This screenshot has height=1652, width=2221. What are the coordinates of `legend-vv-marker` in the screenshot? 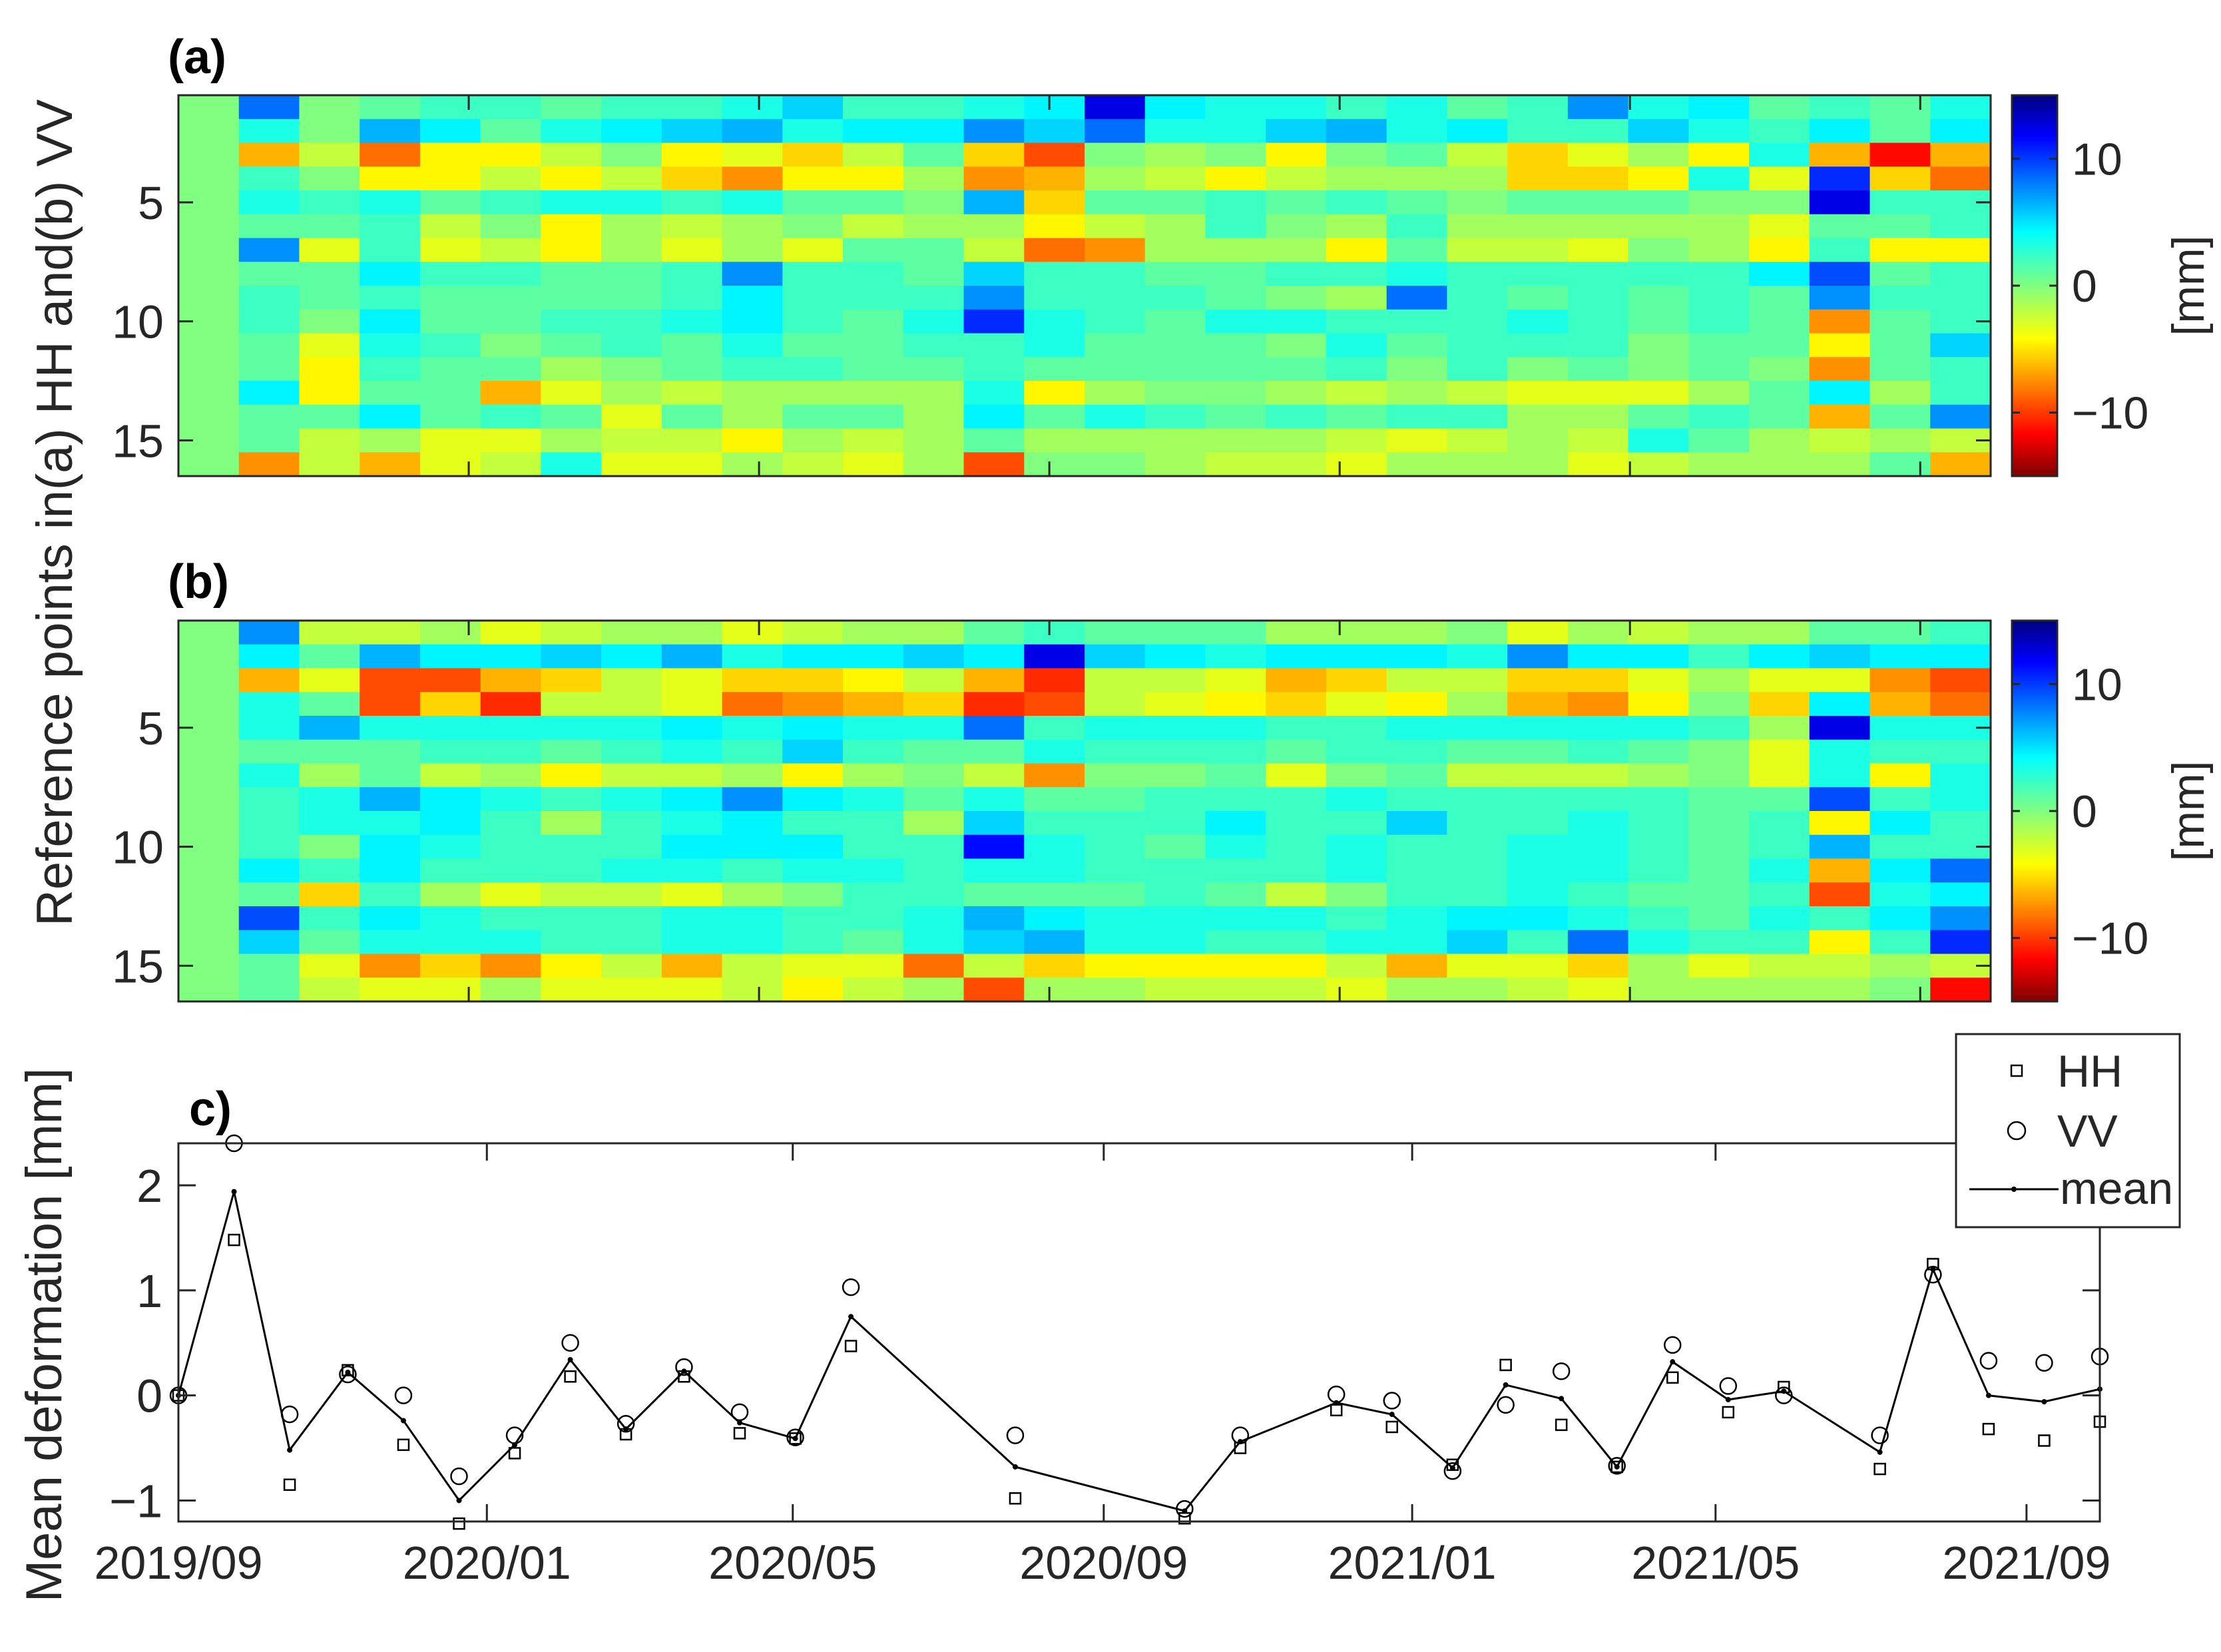 It's located at (2017, 1131).